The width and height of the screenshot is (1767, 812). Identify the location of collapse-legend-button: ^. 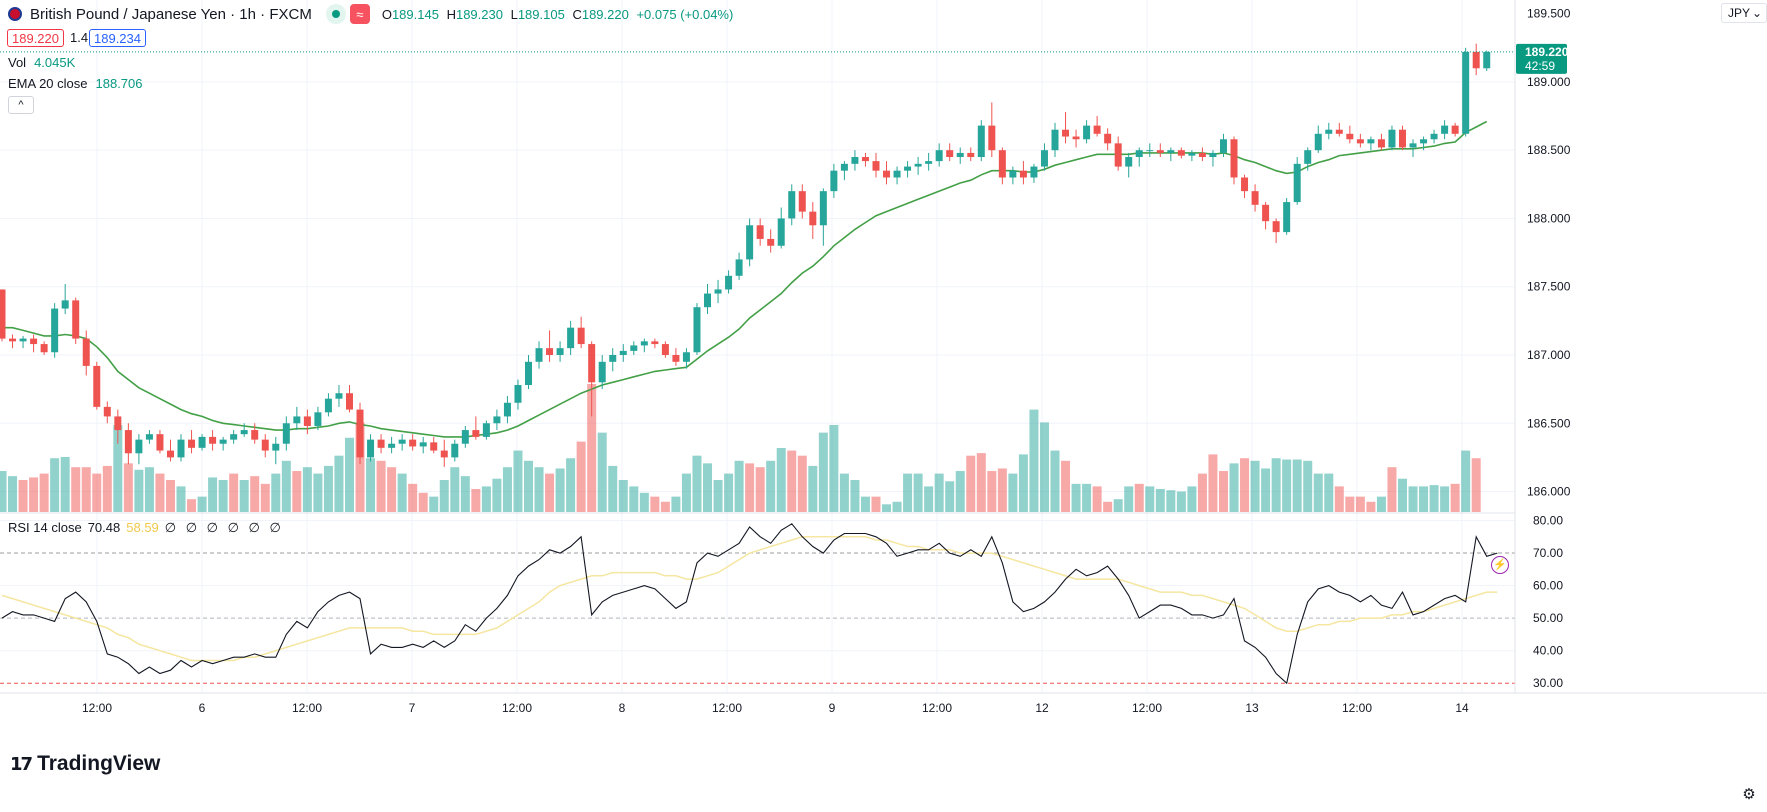
(21, 105).